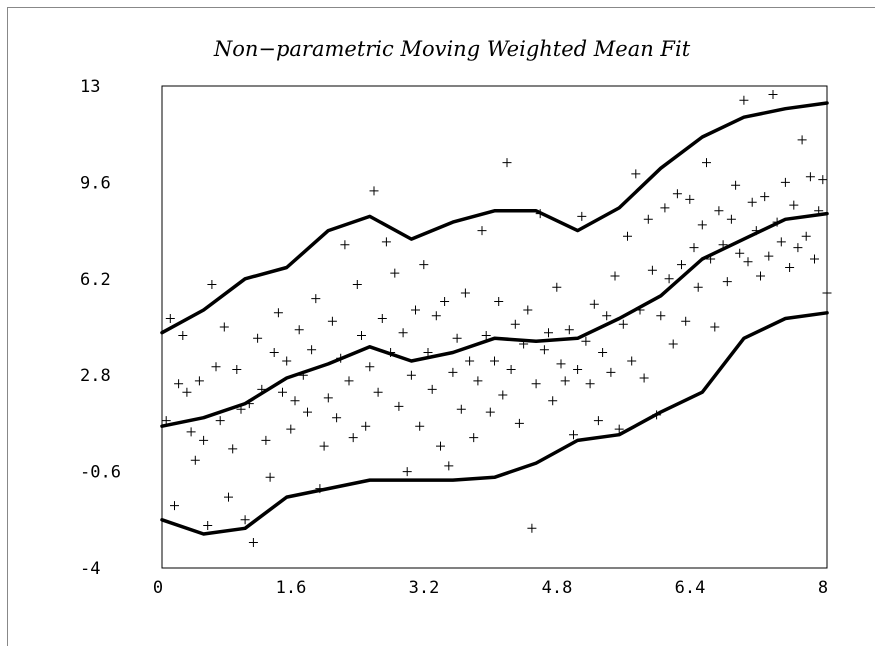 The height and width of the screenshot is (646, 882). Describe the element at coordinates (90, 569) in the screenshot. I see `y-tick-label: -4` at that location.